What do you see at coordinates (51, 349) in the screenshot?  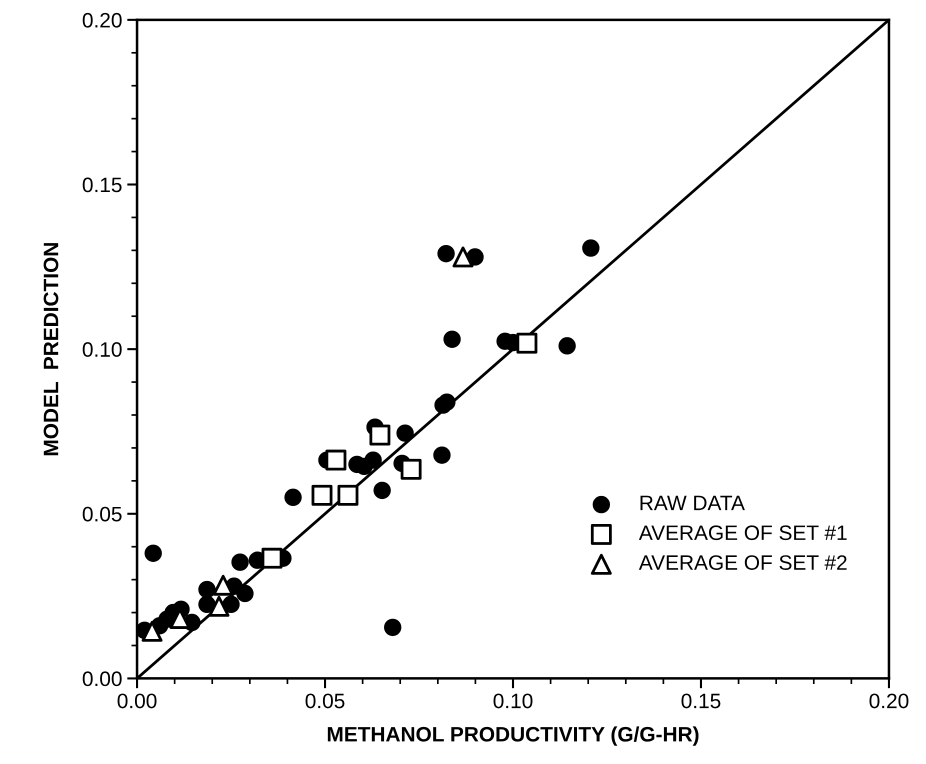 I see `y-axis-title: MODEL PREDICTION` at bounding box center [51, 349].